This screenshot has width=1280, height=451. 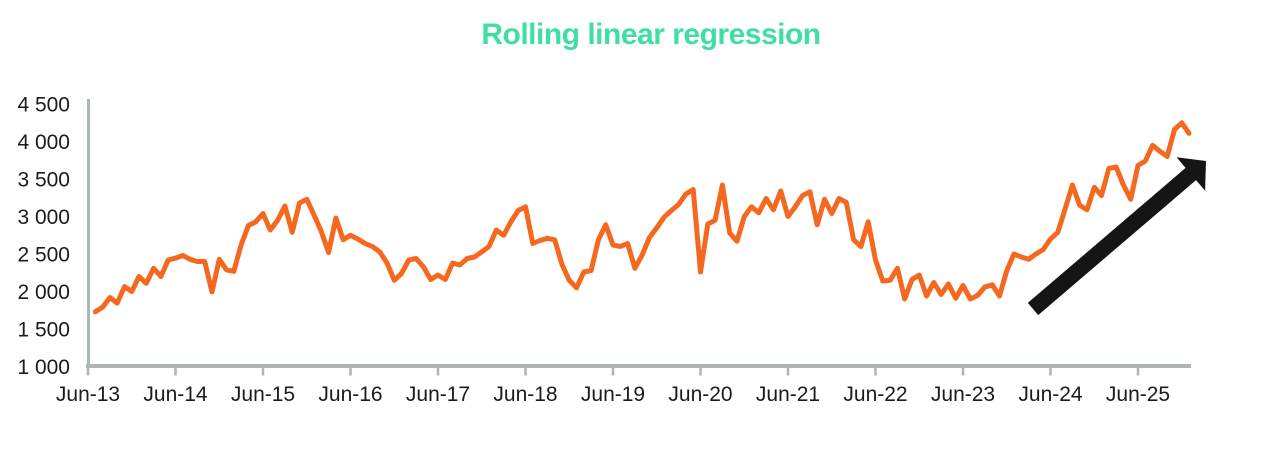 What do you see at coordinates (788, 394) in the screenshot?
I see `x-axis-label: Jun-21` at bounding box center [788, 394].